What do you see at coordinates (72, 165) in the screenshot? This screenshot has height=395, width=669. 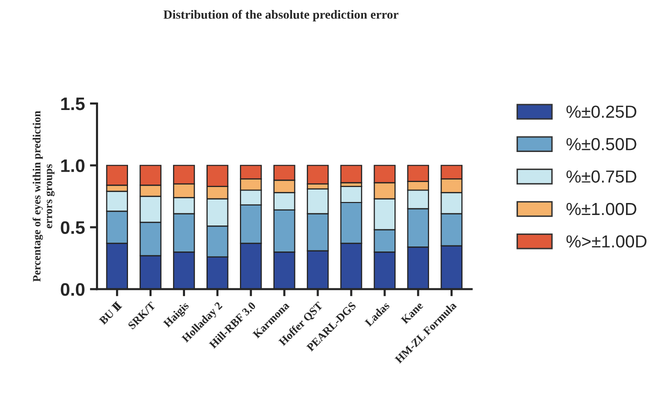 I see `y-tick-label: 1.0` at bounding box center [72, 165].